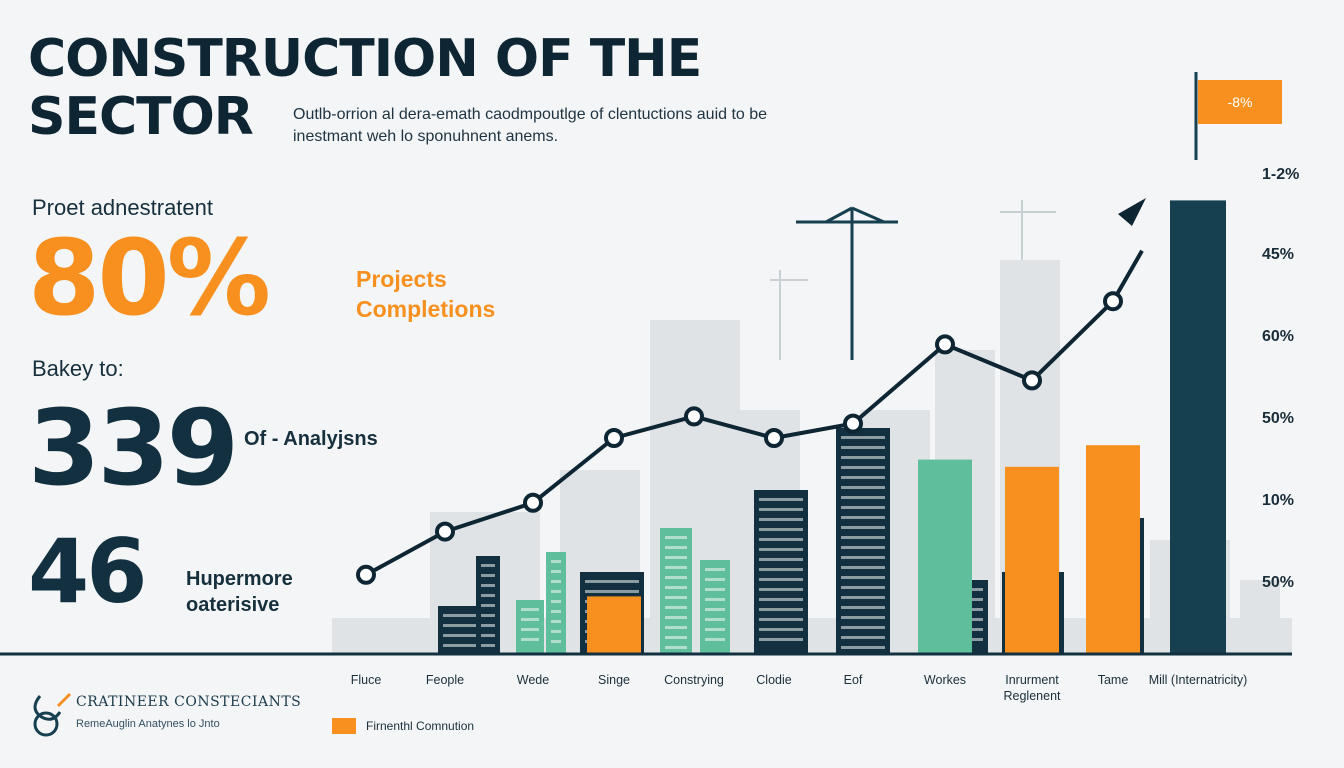  What do you see at coordinates (913, 280) in the screenshot?
I see `background-cranes` at bounding box center [913, 280].